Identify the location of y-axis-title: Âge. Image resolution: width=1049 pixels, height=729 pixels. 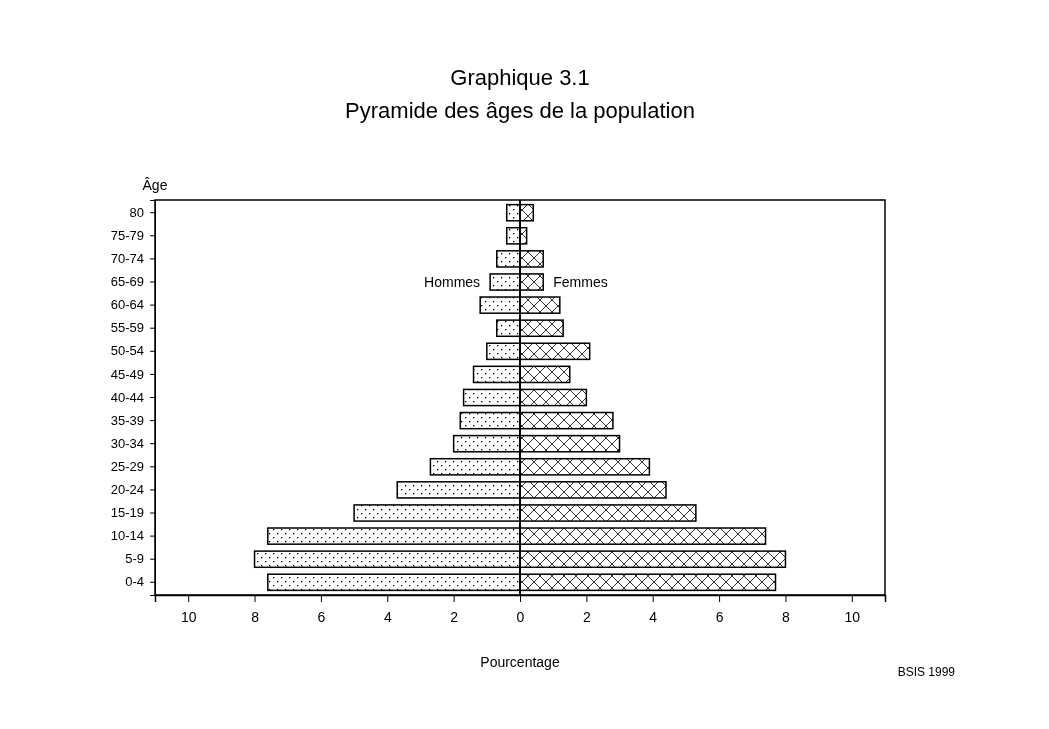
(155, 185).